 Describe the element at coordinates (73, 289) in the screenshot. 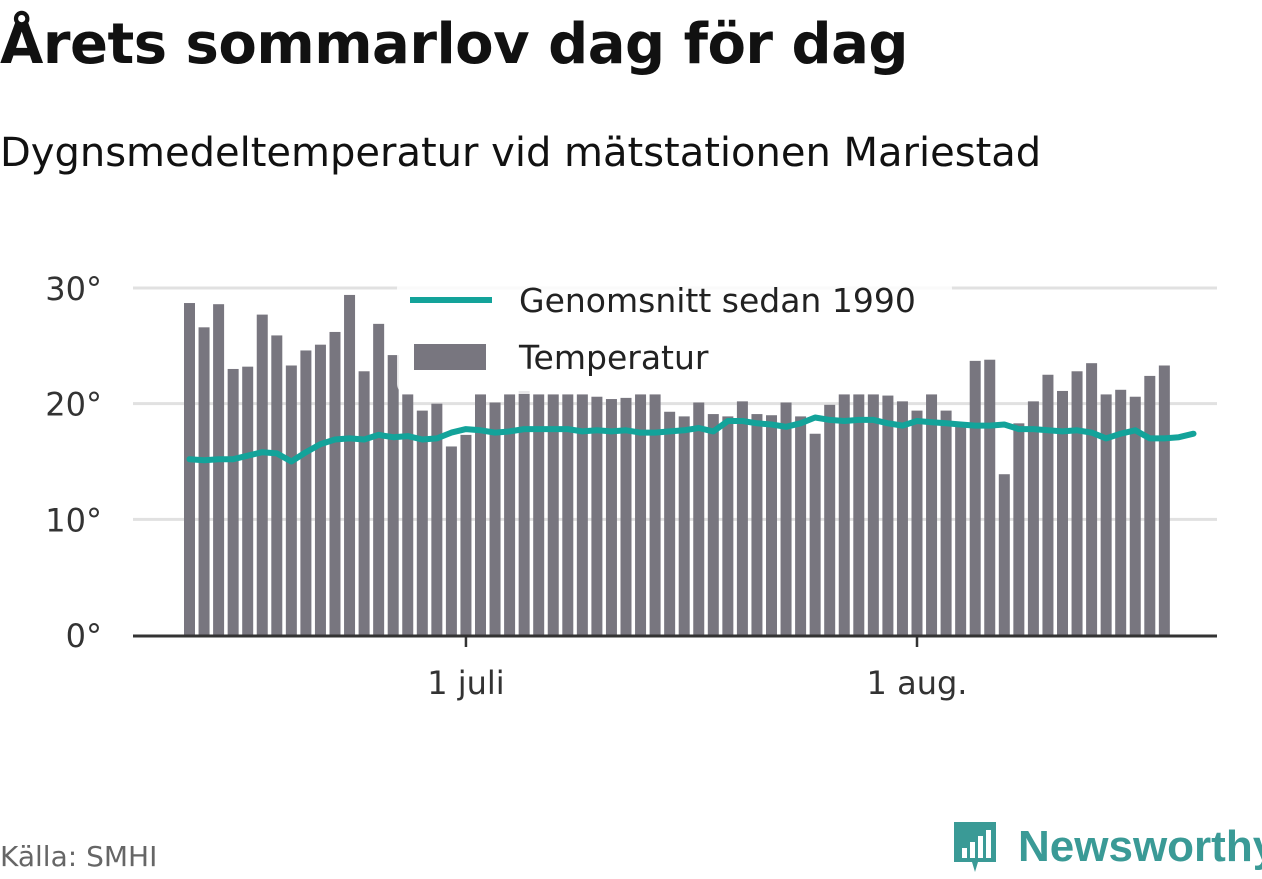

I see `y-tick-label: 30°` at that location.